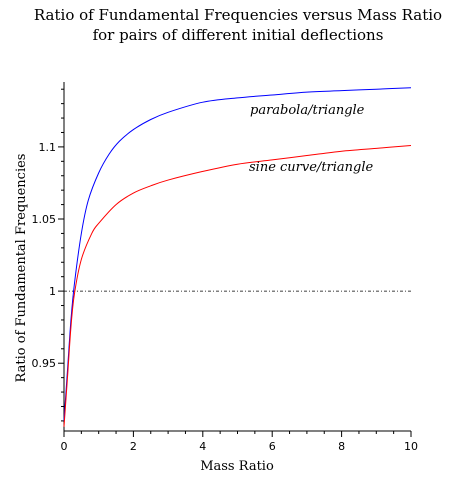  I want to click on x-tick-label: 8, so click(341, 446).